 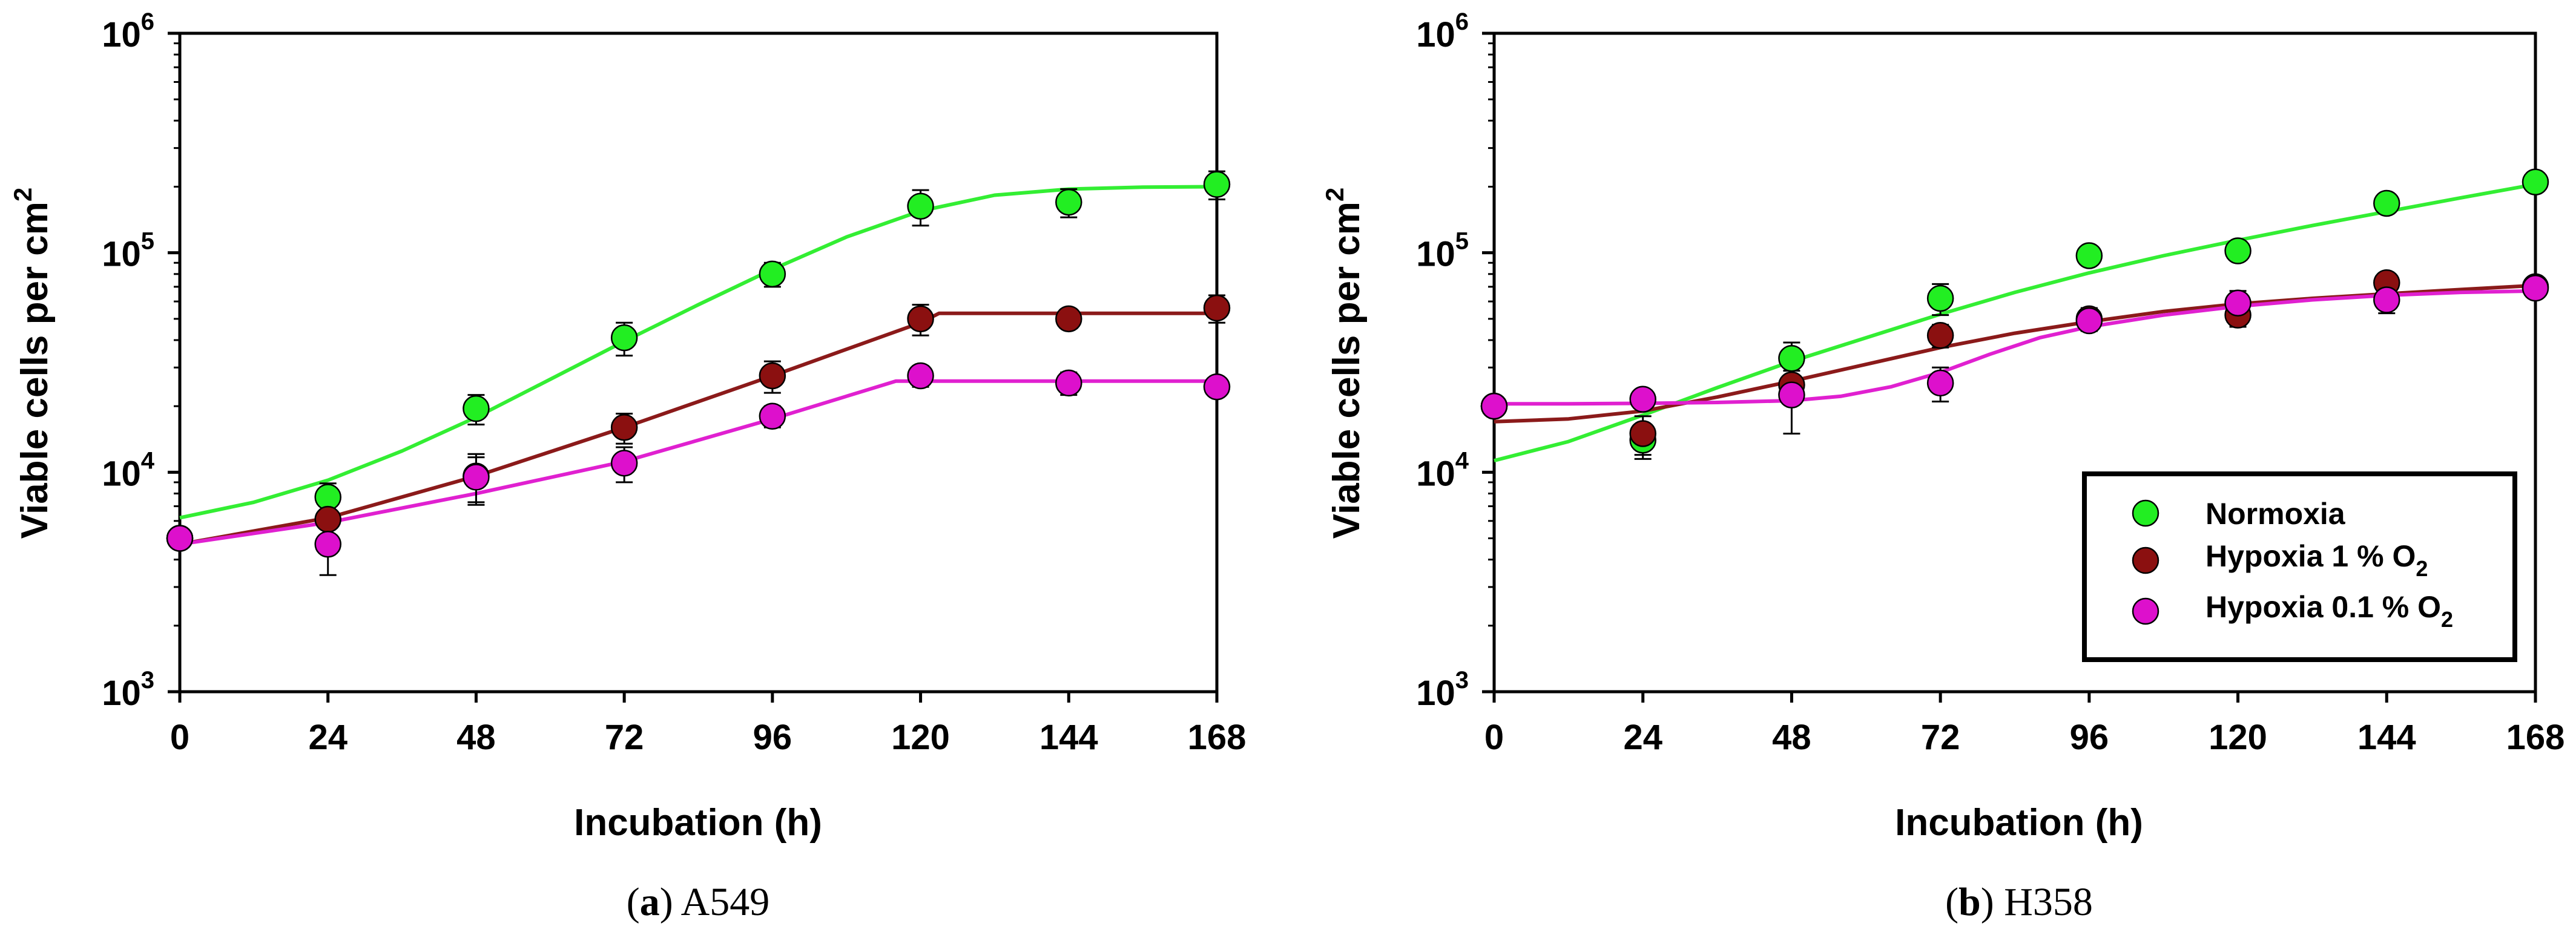 I want to click on legend-label-hypoxia-1-text: Hypoxia 1 % O, so click(x=2310, y=556).